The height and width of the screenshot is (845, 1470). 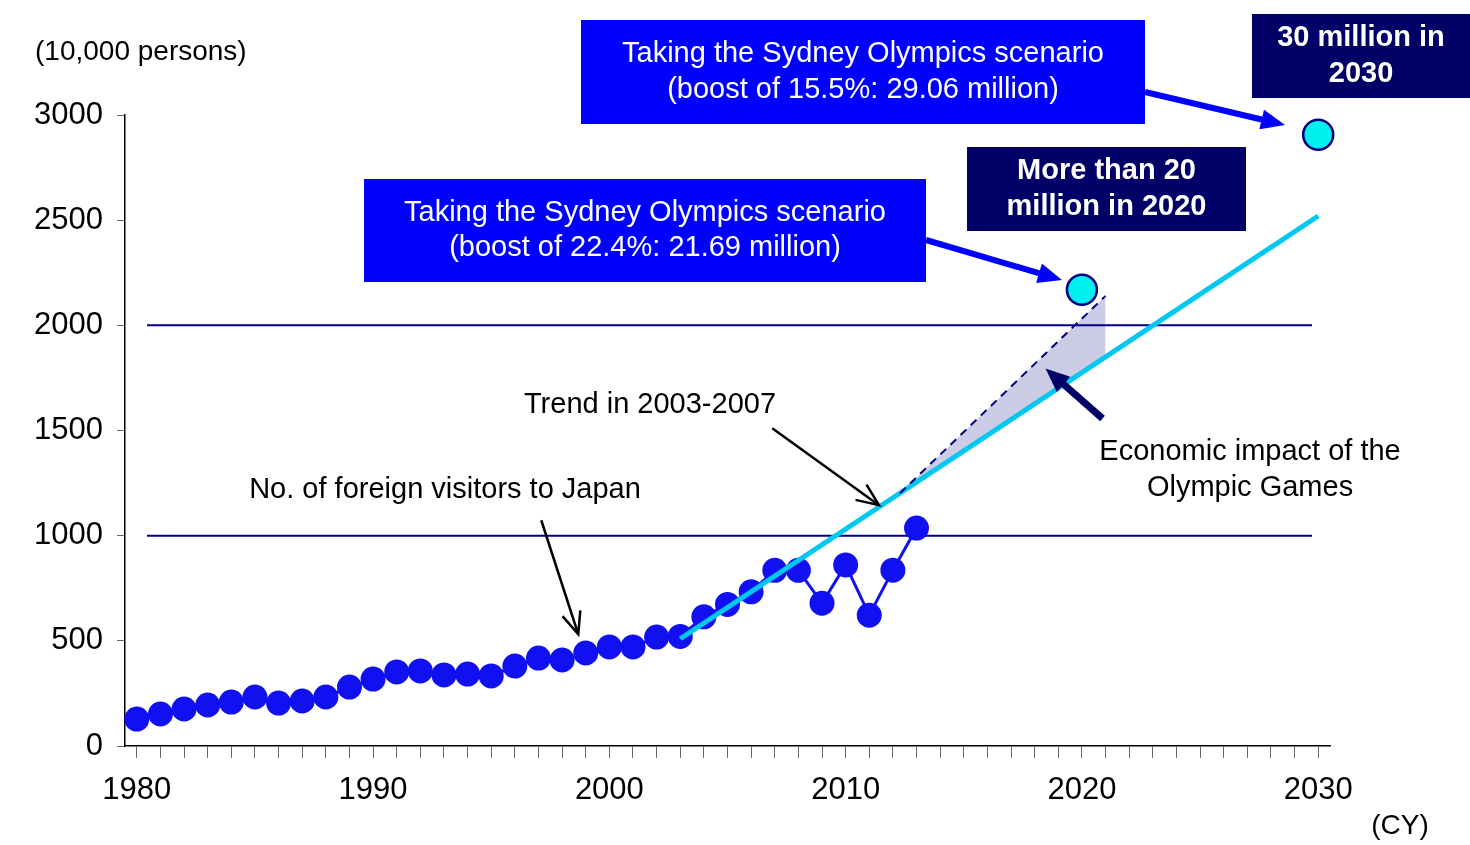 I want to click on x-tick-label: 1980, so click(x=137, y=789).